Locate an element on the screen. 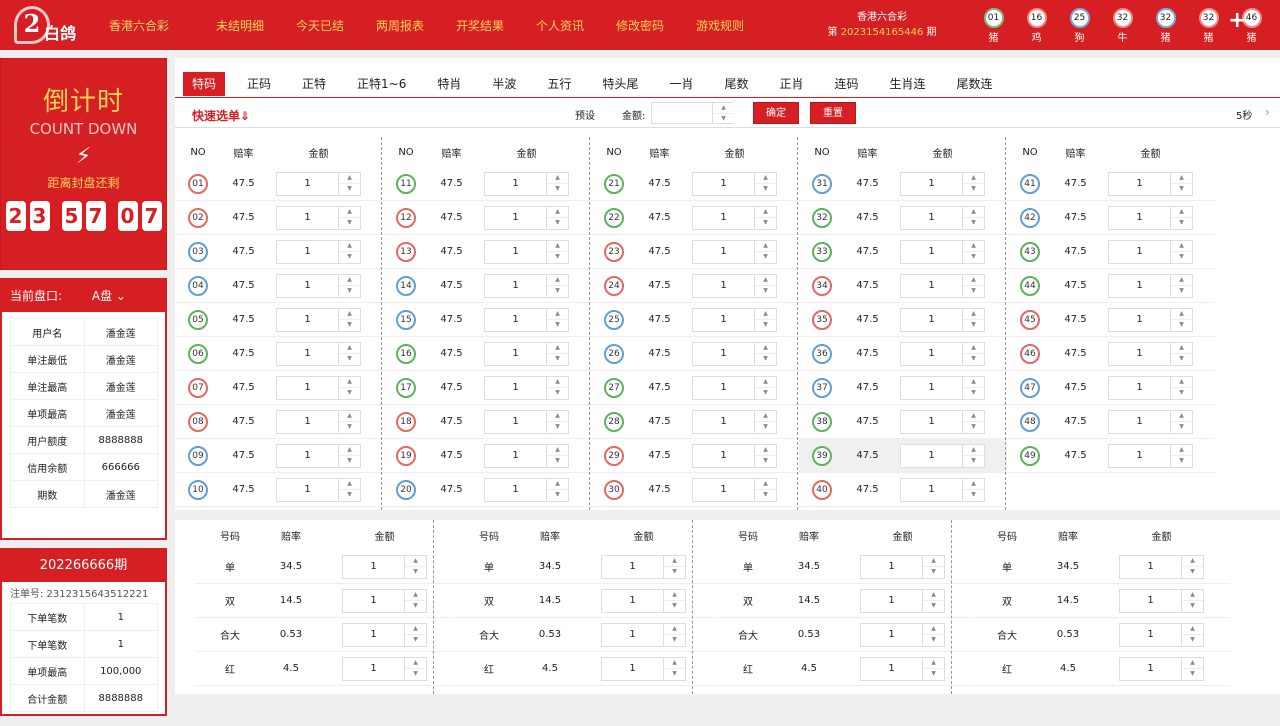 The height and width of the screenshot is (726, 1280). number-ball: 43 is located at coordinates (1030, 251).